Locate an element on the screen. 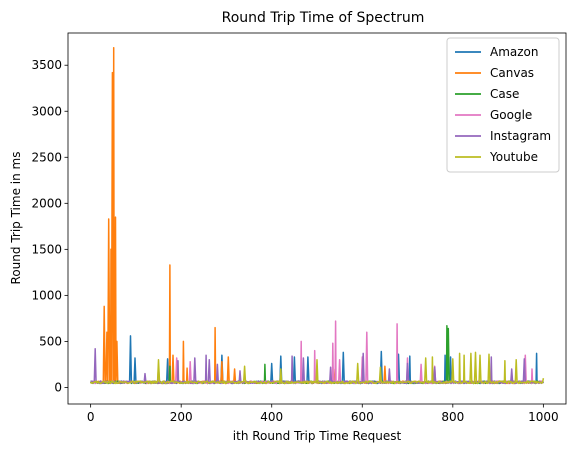  x-axis-label: ith Round Trip Time Request is located at coordinates (317, 436).